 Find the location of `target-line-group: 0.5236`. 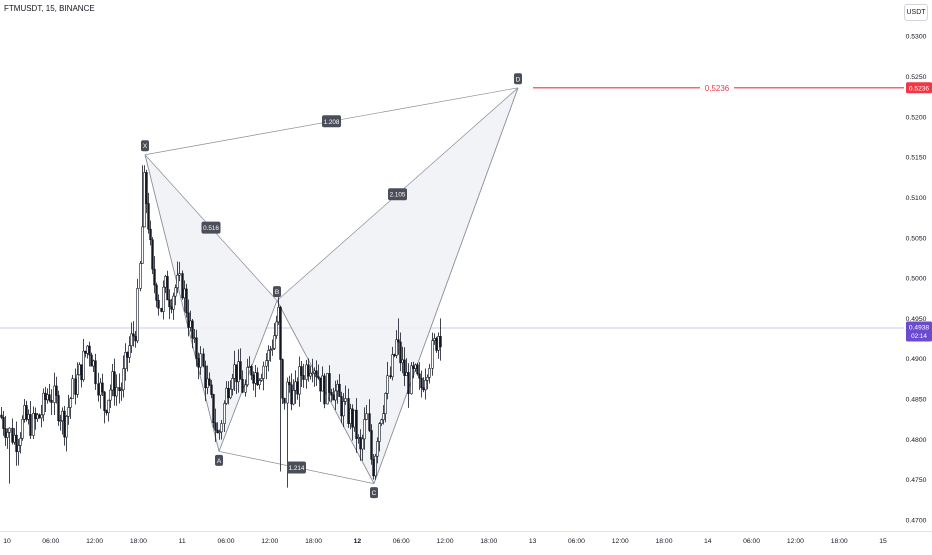

target-line-group: 0.5236 is located at coordinates (718, 87).